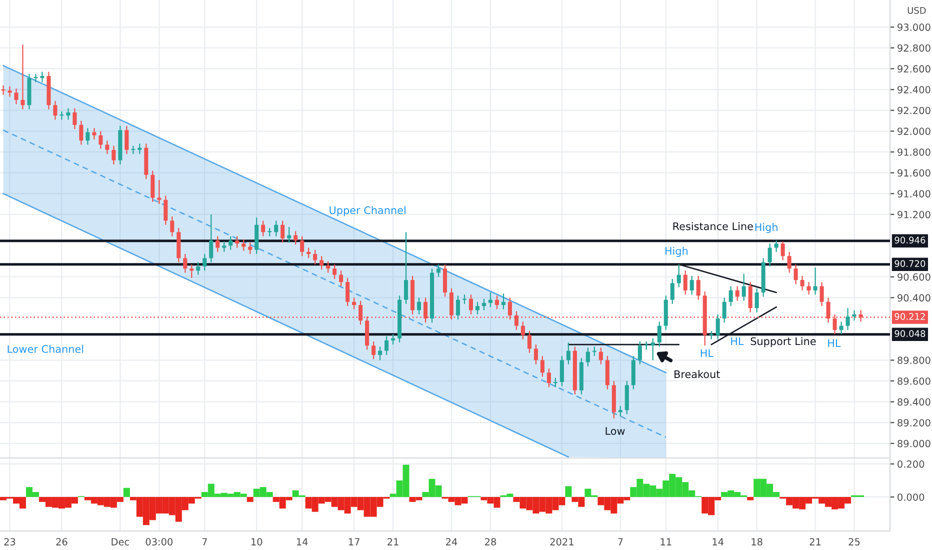 The height and width of the screenshot is (550, 932). What do you see at coordinates (914, 444) in the screenshot?
I see `y-tick-label: 89.000` at bounding box center [914, 444].